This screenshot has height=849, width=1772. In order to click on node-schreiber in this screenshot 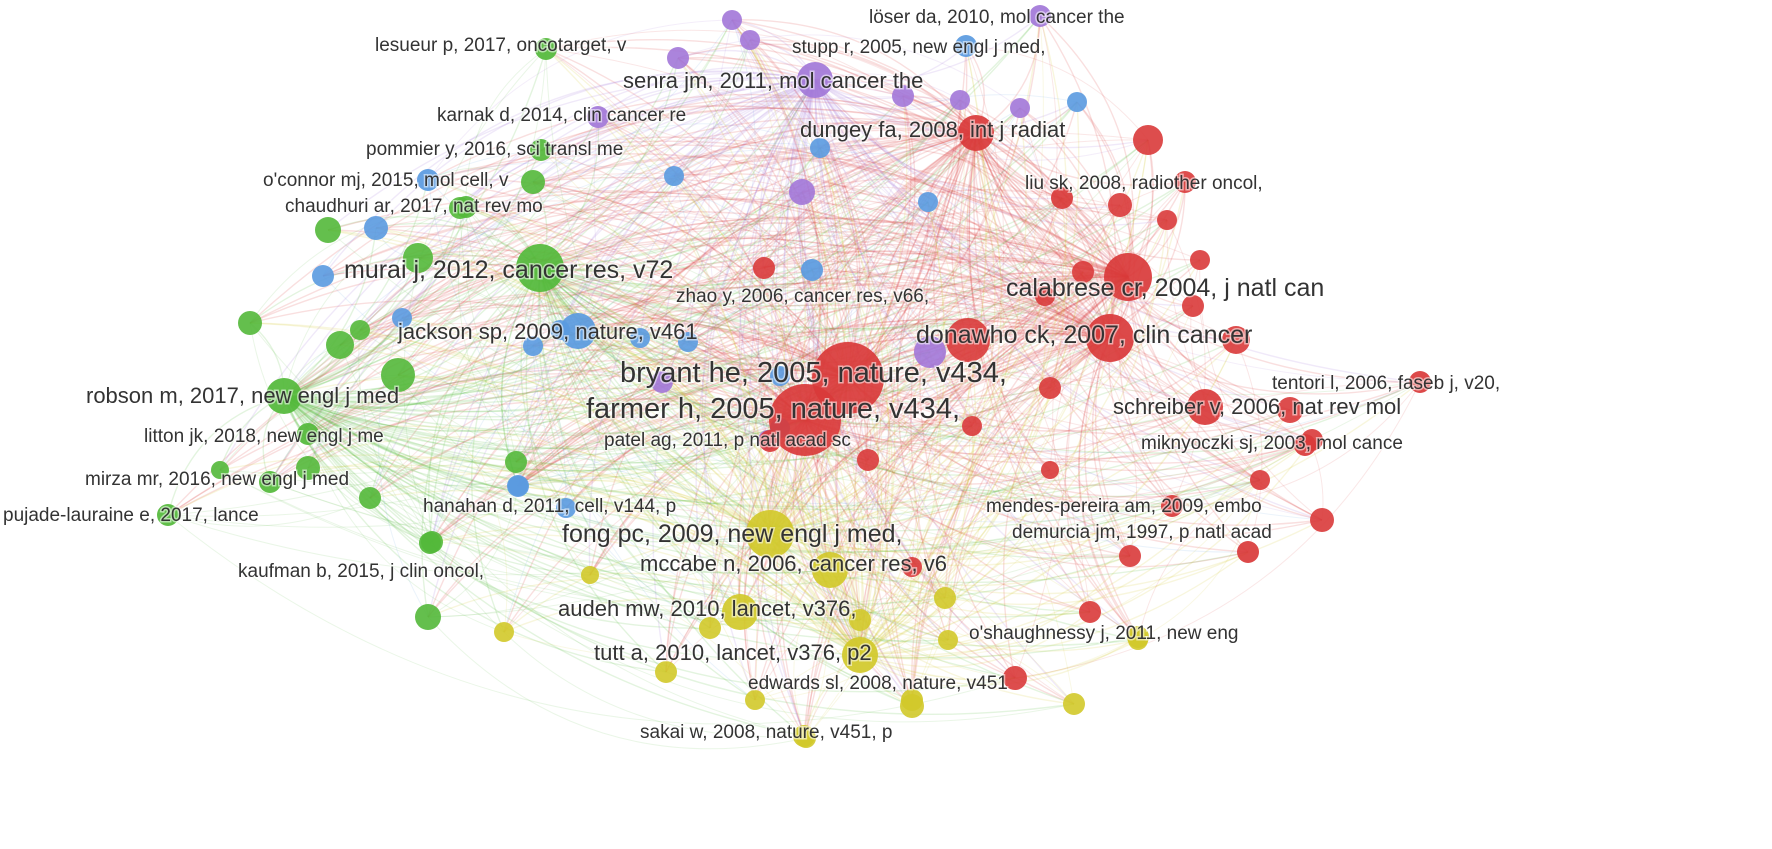, I will do `click(1205, 407)`.